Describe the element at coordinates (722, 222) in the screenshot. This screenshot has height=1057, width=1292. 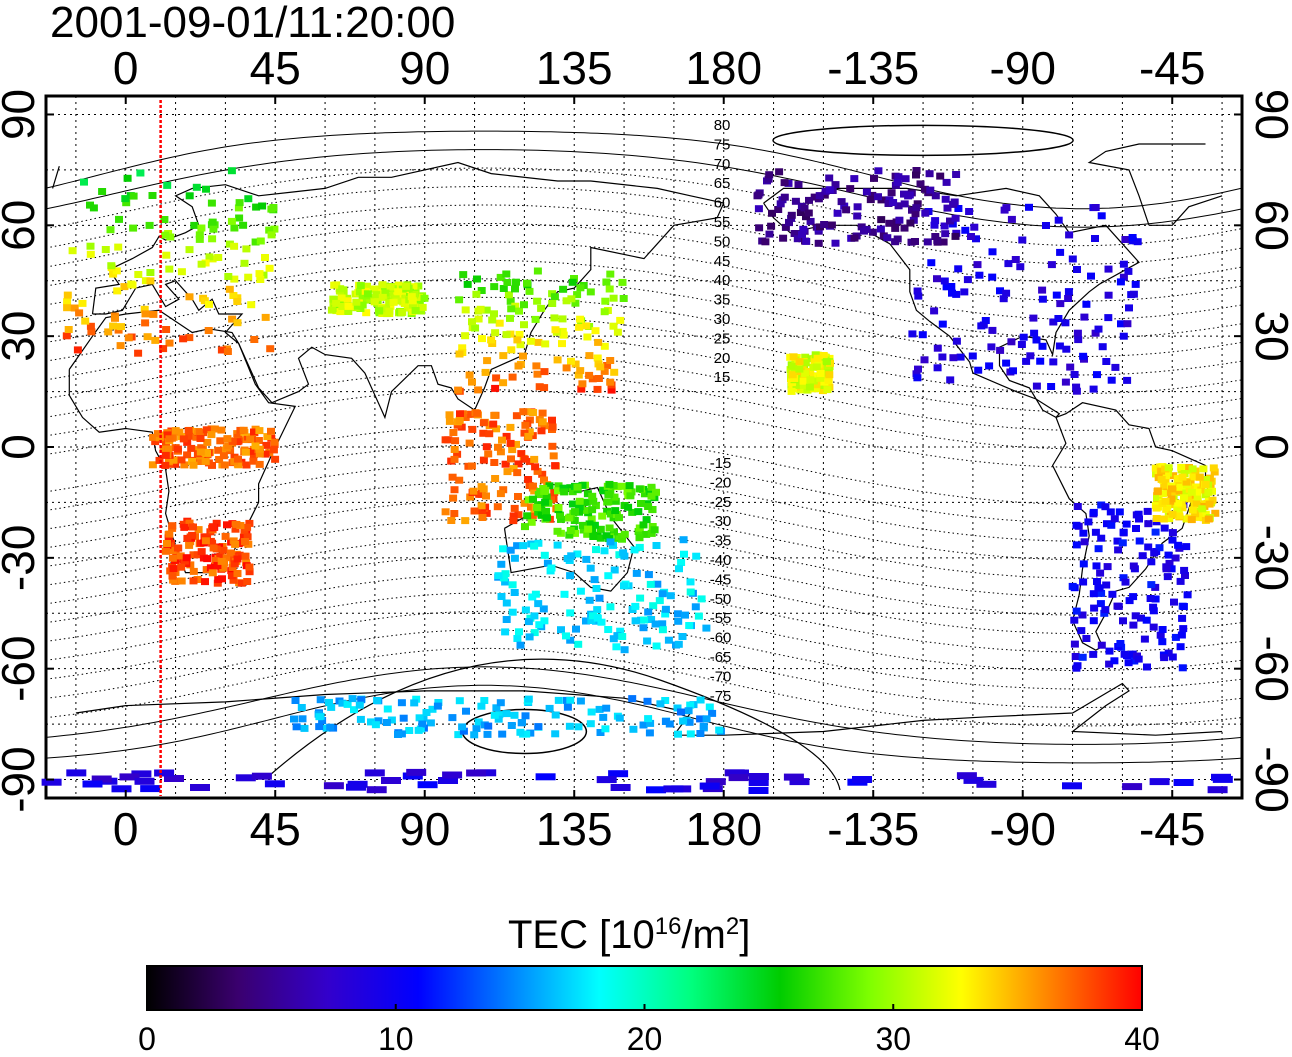
I see `contour-label: 55` at that location.